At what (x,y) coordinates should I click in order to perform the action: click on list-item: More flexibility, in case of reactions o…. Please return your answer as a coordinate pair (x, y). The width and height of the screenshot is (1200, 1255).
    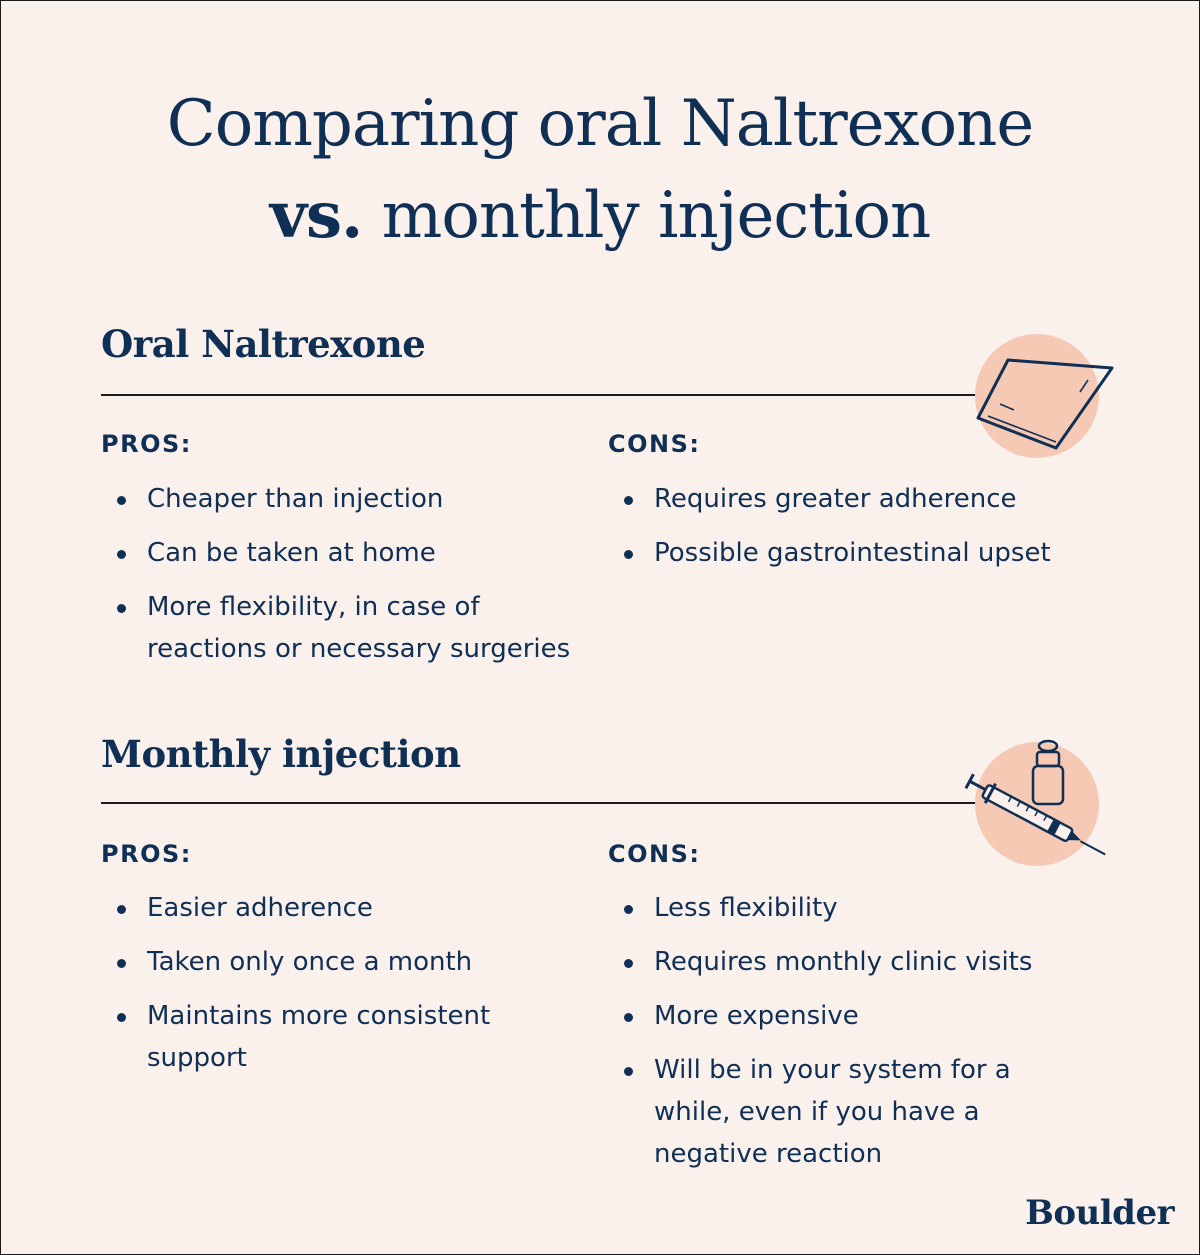
    Looking at the image, I should click on (352, 628).